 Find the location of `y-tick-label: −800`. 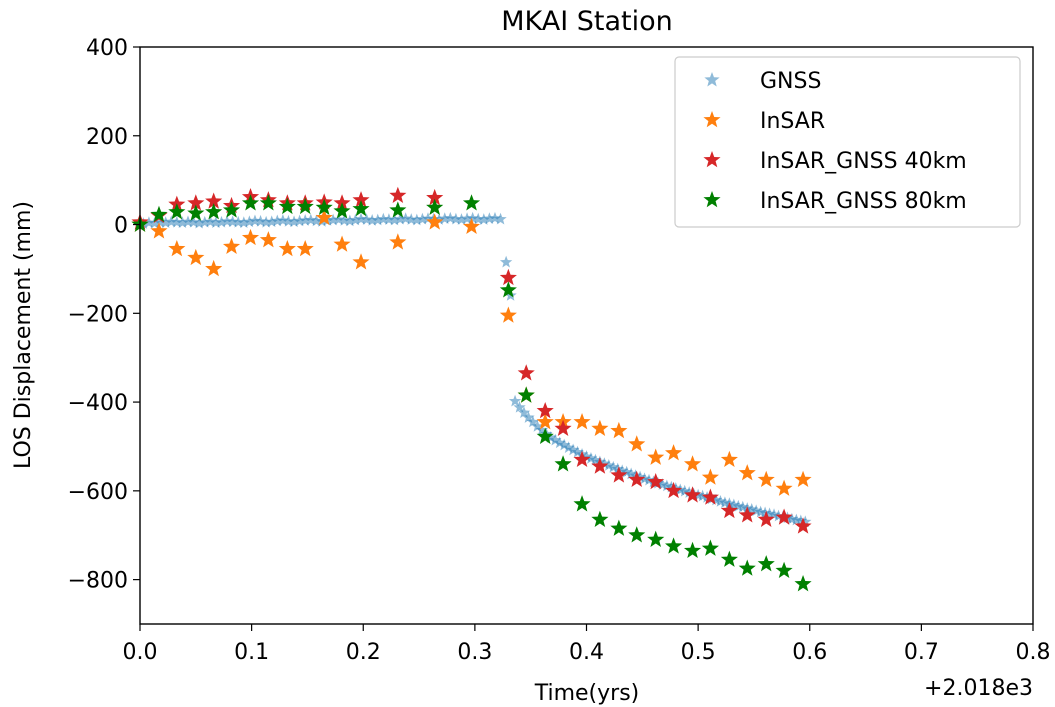

y-tick-label: −800 is located at coordinates (98, 581).